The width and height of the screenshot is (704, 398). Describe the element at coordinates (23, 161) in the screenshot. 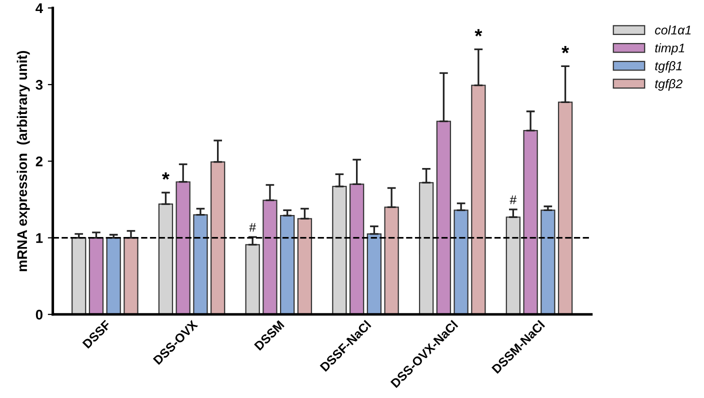

I see `y-axis-title: mRNA expression (arbitrary unit)` at that location.